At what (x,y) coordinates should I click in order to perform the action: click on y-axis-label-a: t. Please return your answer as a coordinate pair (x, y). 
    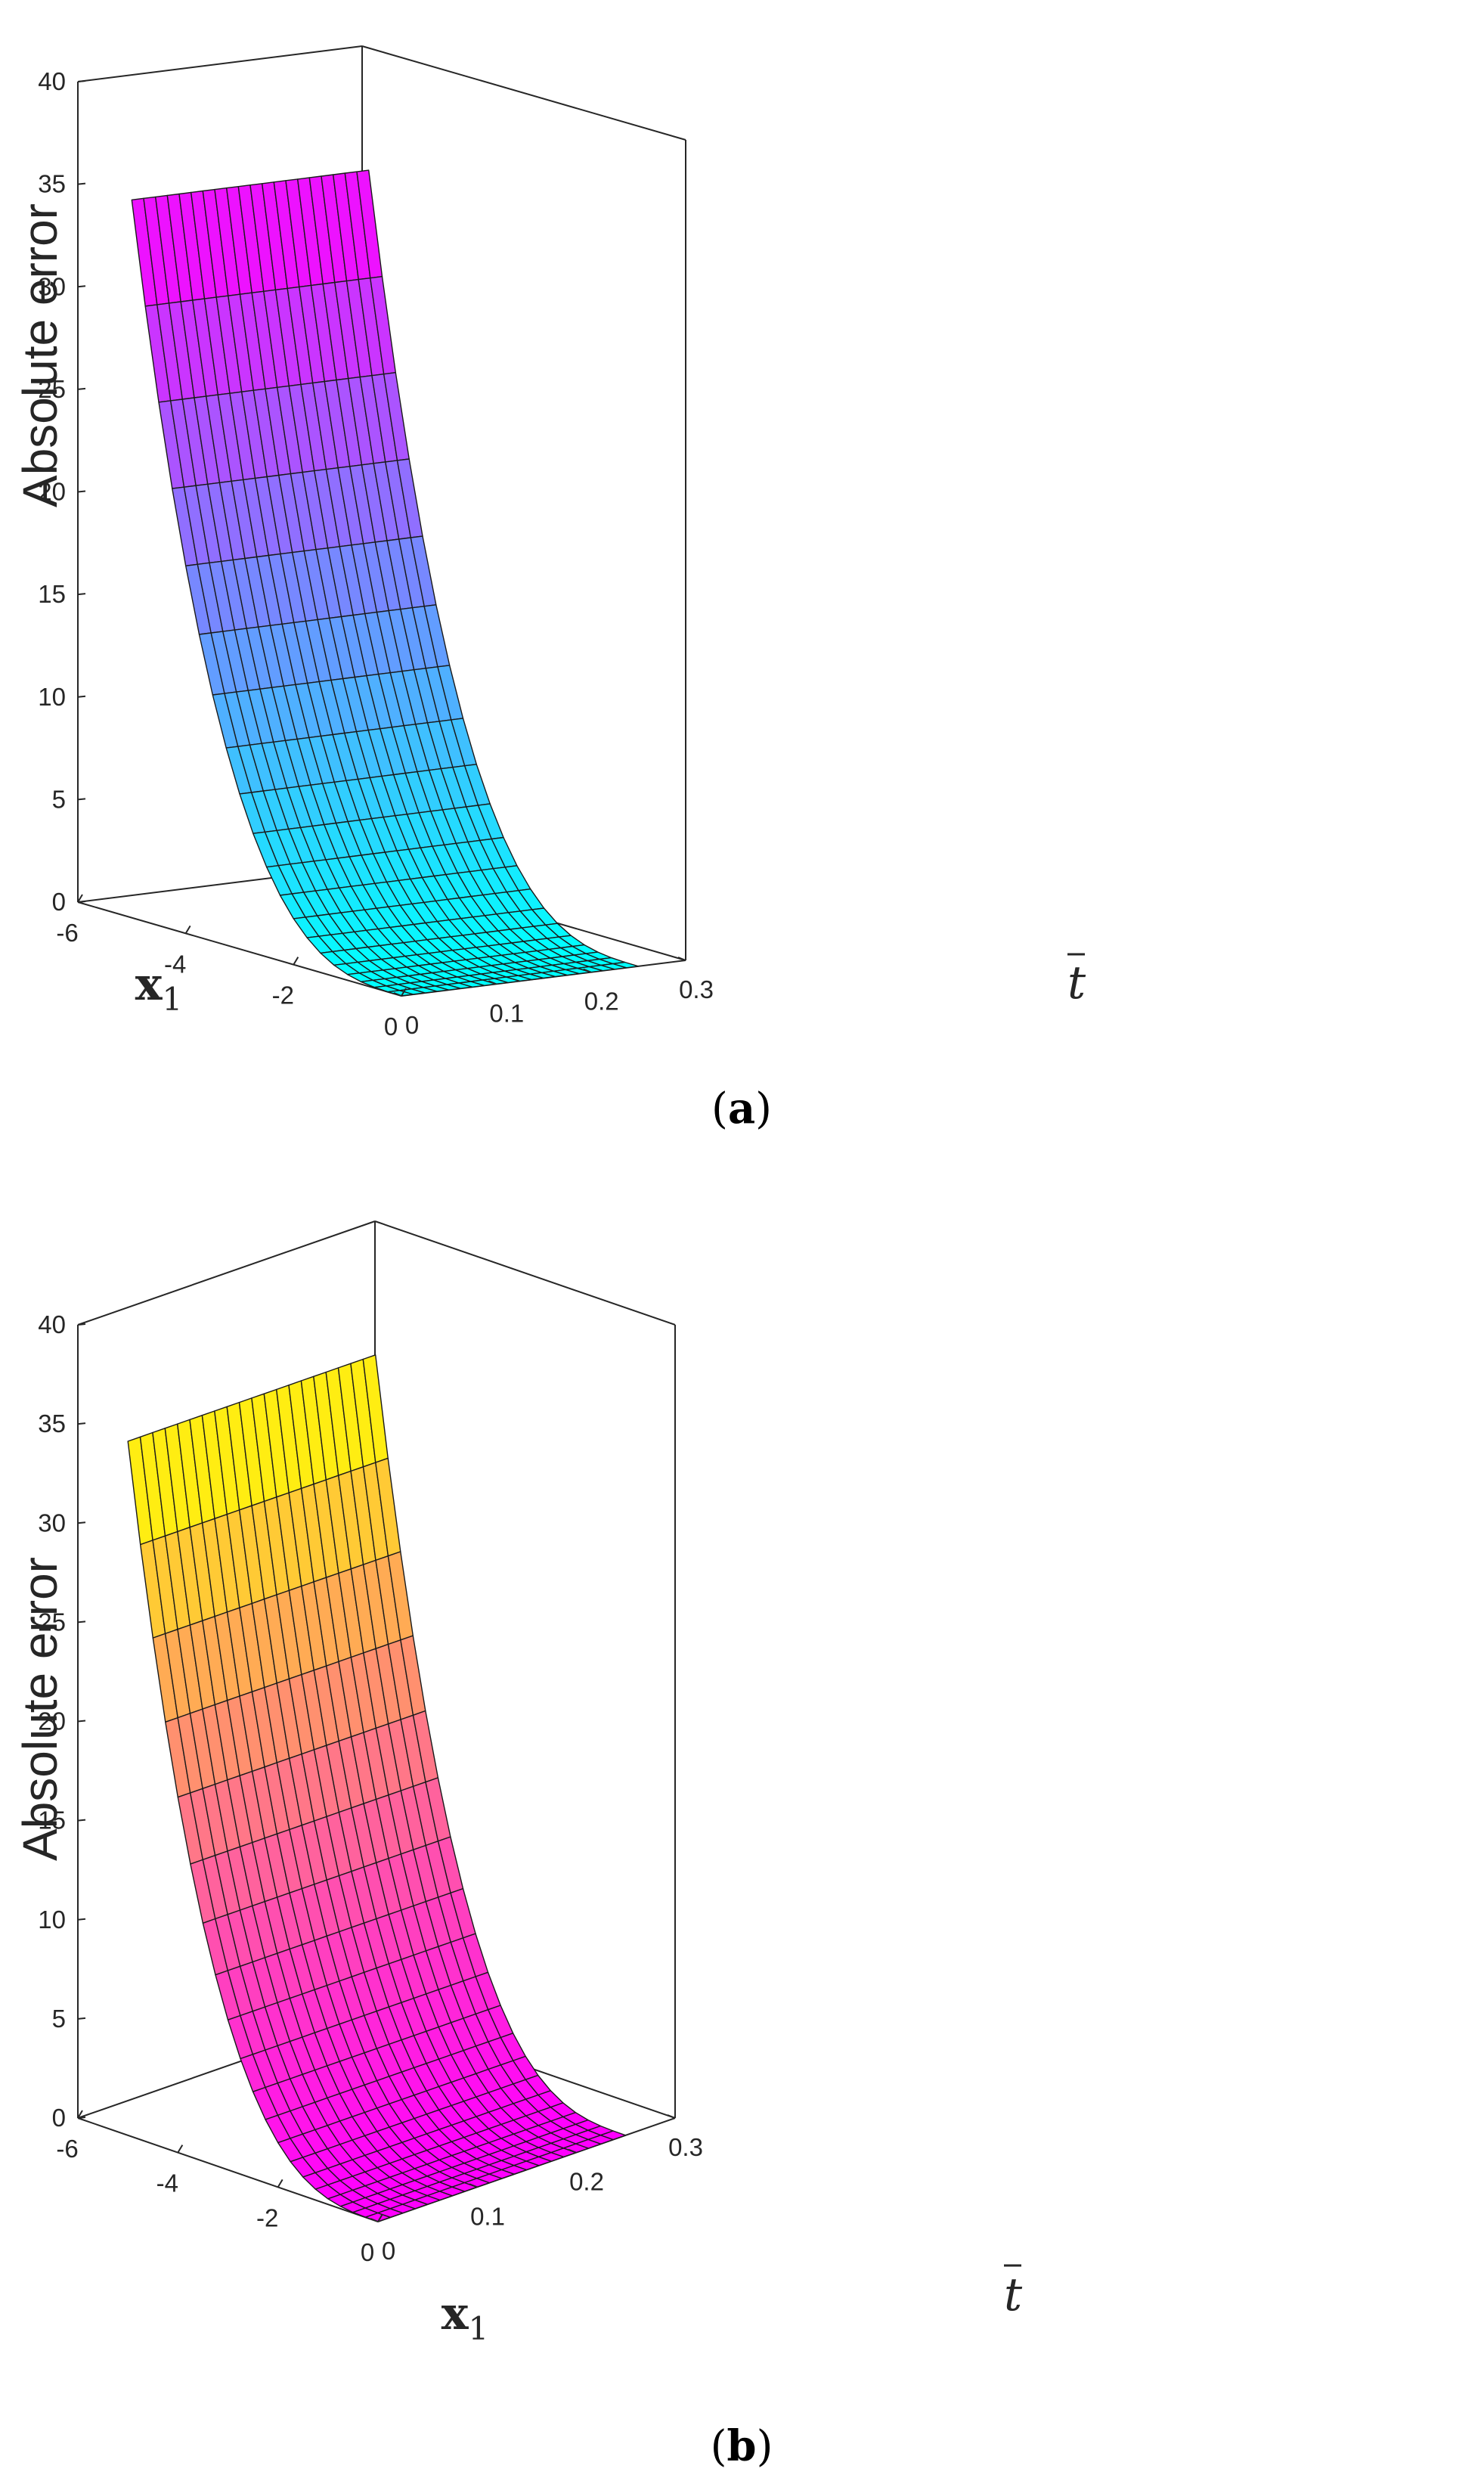
    Looking at the image, I should click on (1076, 981).